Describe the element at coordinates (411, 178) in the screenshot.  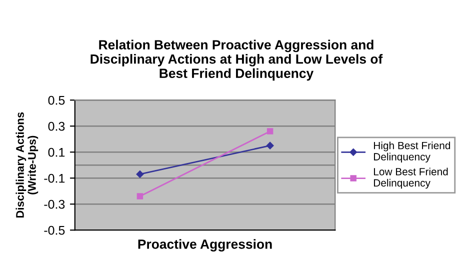
I see `legend-label: Low Best Friend Delinquency` at that location.